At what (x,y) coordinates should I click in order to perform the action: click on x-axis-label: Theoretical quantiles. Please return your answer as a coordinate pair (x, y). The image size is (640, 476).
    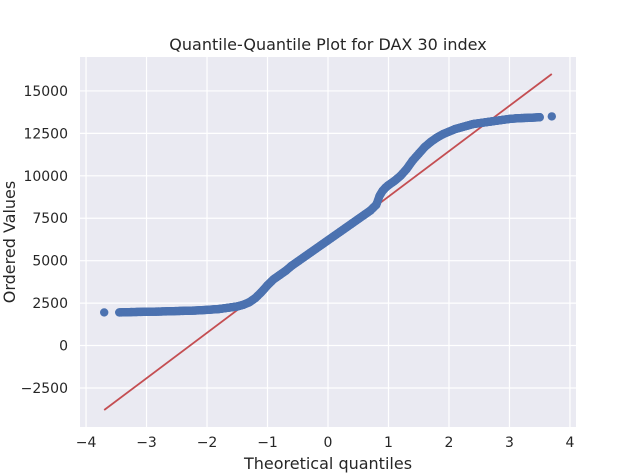
    Looking at the image, I should click on (327, 463).